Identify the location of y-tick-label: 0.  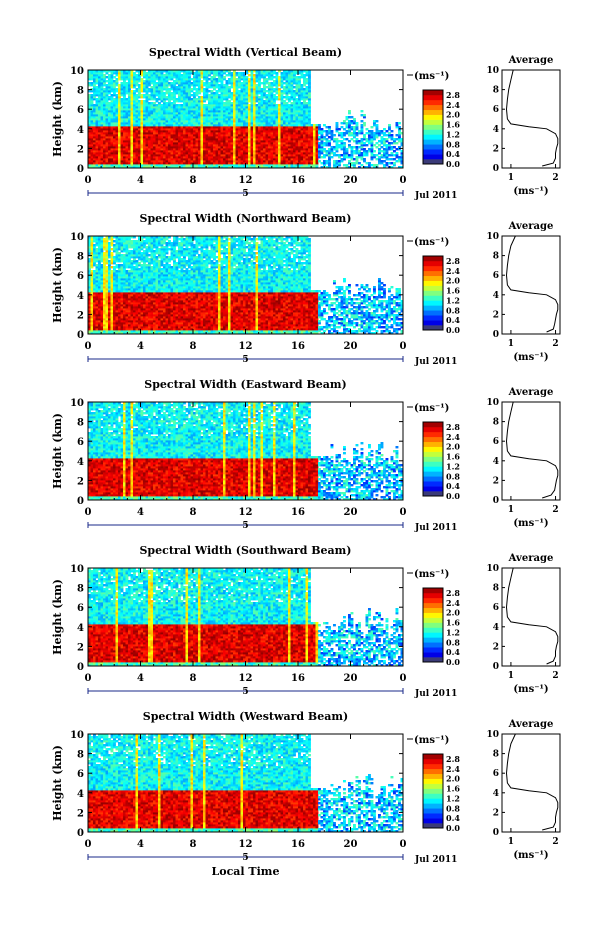
(80, 169).